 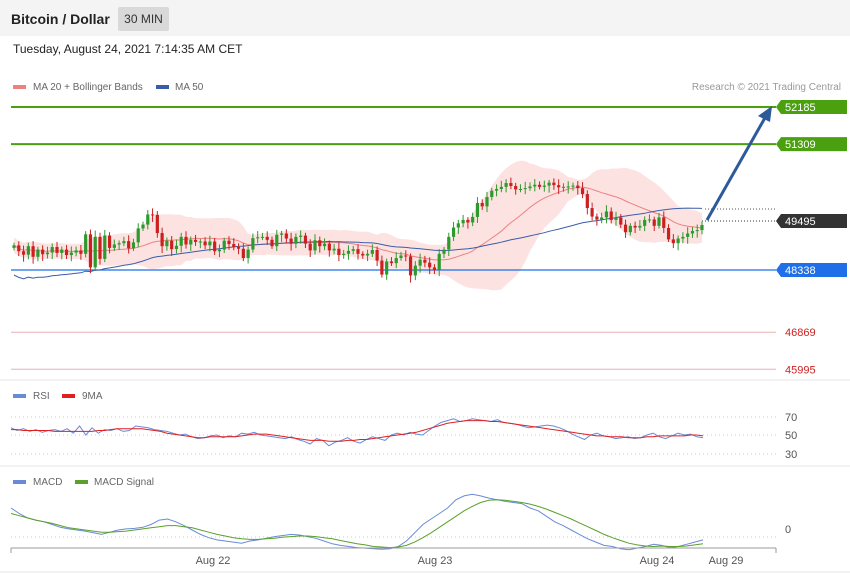 What do you see at coordinates (128, 49) in the screenshot?
I see `timestamp: Tuesday, August 24, 2021 7:14:35 AM CET` at bounding box center [128, 49].